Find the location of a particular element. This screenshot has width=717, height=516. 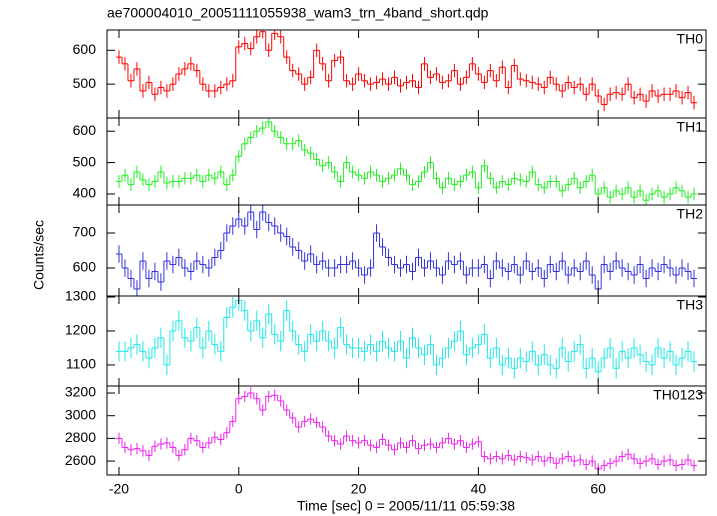

y-tick-label: 3200 is located at coordinates (80, 392).